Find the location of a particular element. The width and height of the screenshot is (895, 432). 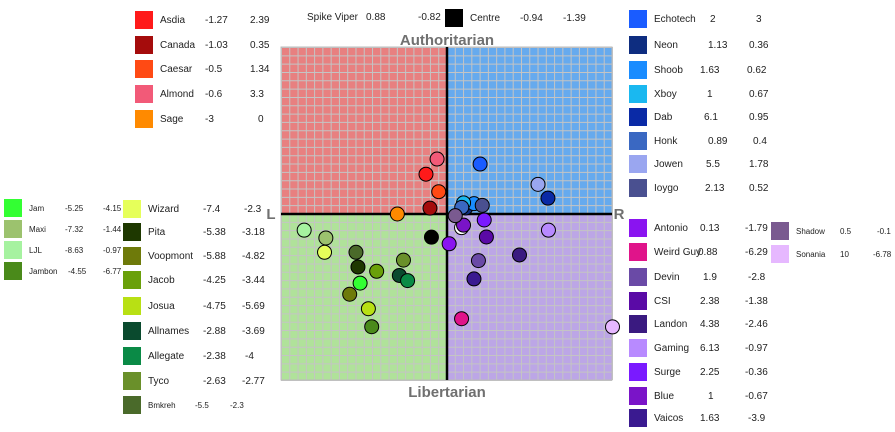

legend-x-value: 2.13 is located at coordinates (715, 188).